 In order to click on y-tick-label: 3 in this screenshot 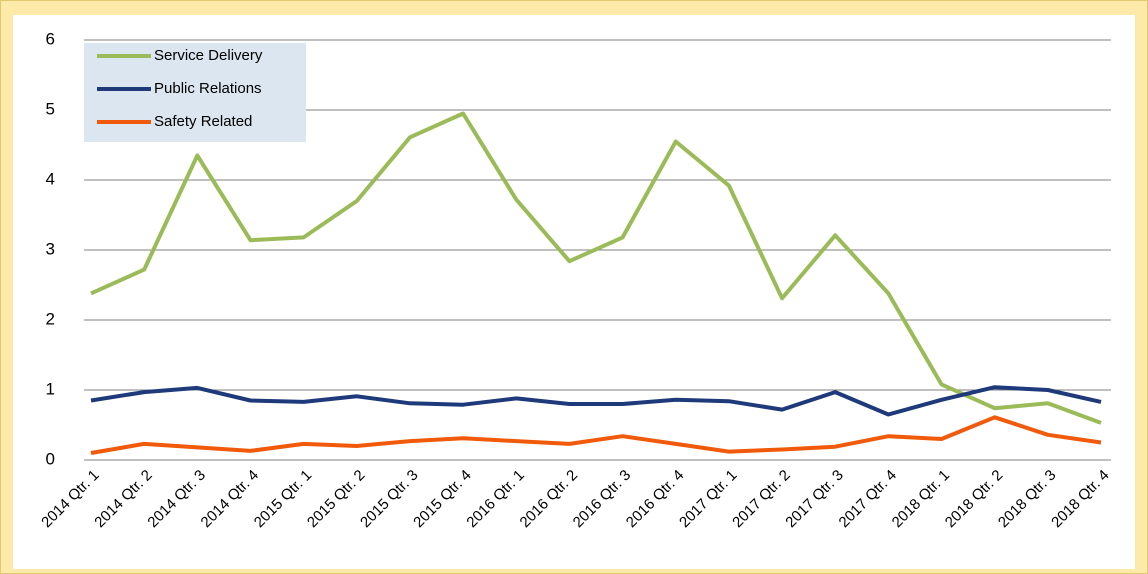, I will do `click(50, 248)`.